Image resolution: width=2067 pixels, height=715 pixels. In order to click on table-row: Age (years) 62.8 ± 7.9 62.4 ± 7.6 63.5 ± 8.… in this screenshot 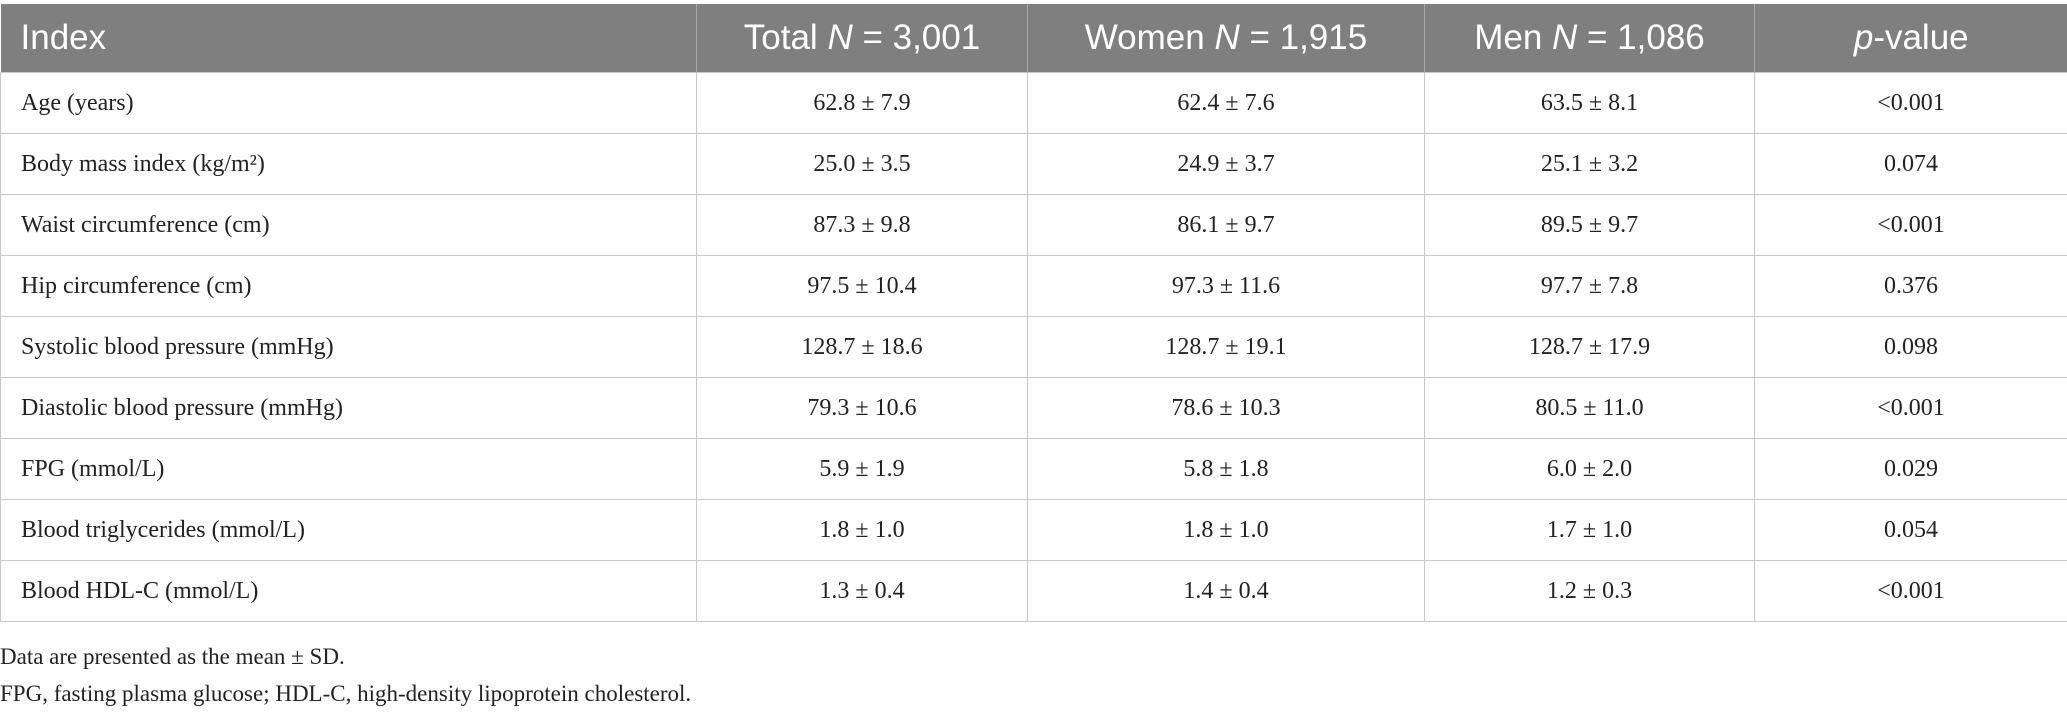, I will do `click(1033, 103)`.